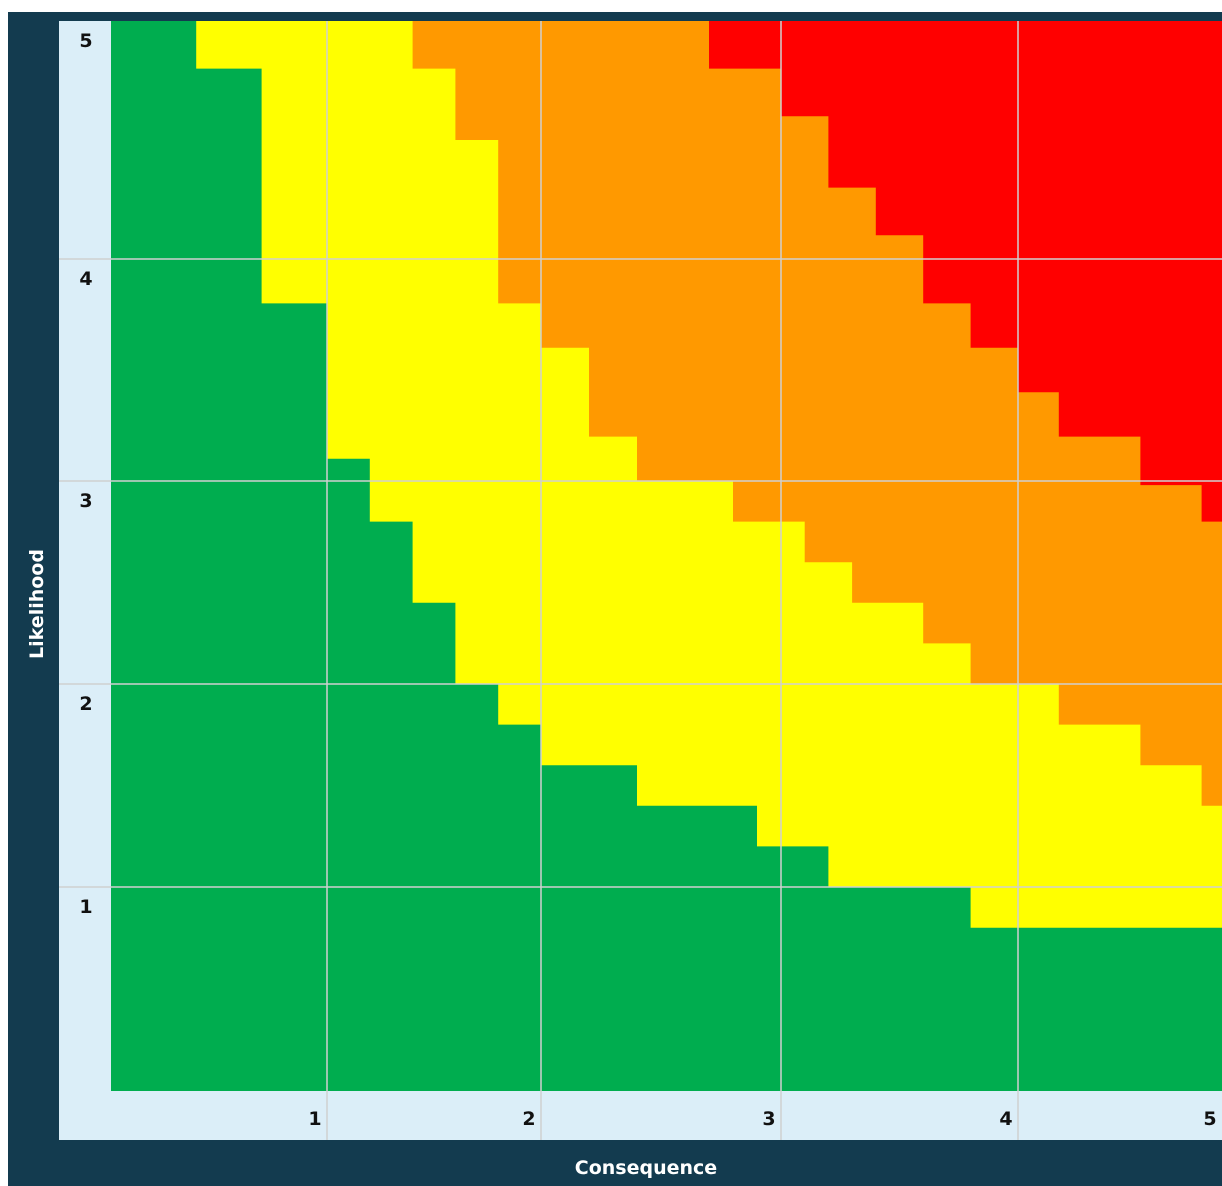  Describe the element at coordinates (314, 1119) in the screenshot. I see `x-tick-label-1: 1` at that location.